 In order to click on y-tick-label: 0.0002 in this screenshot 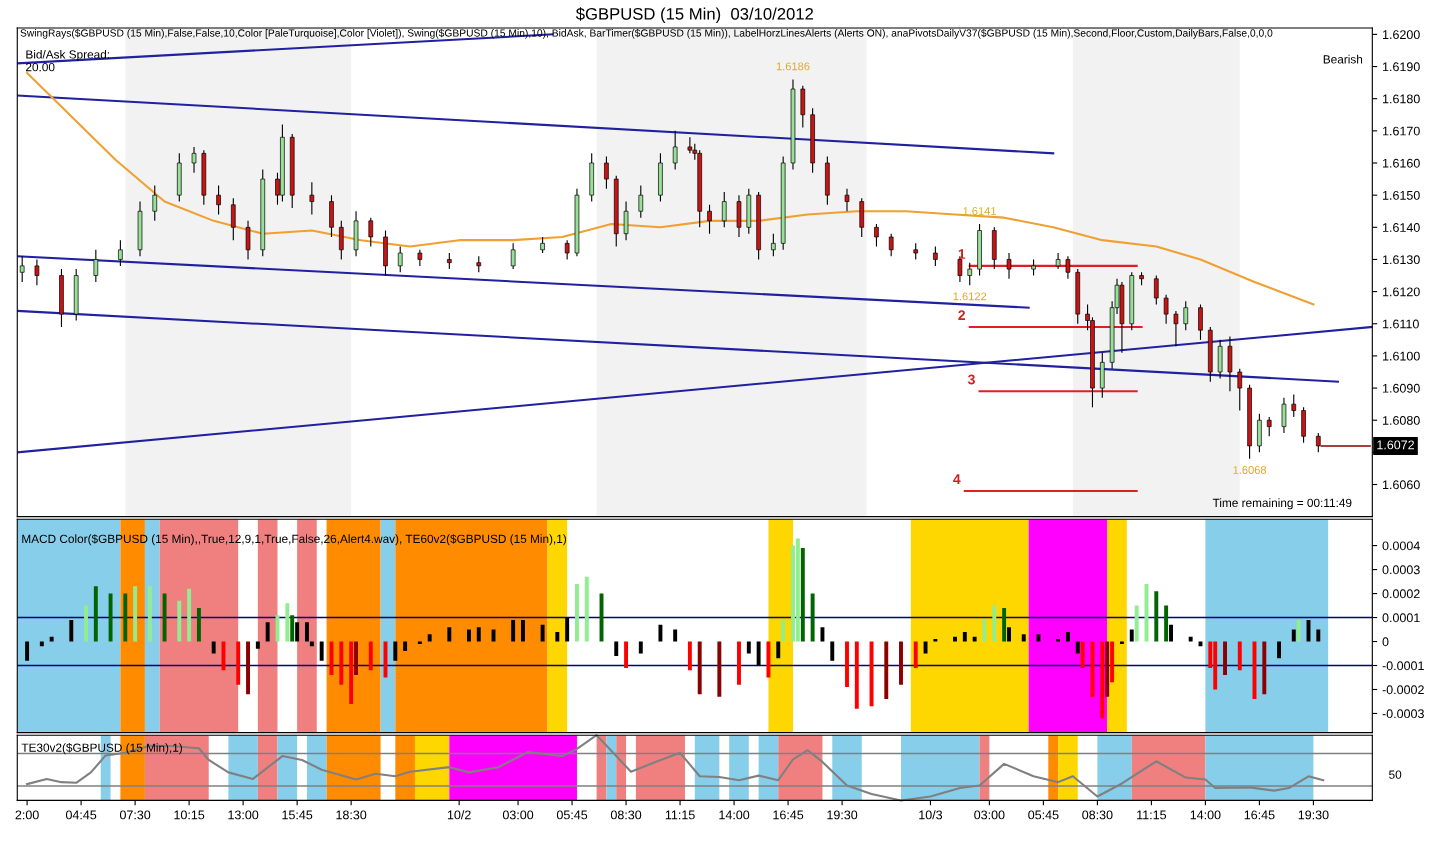, I will do `click(1401, 594)`.